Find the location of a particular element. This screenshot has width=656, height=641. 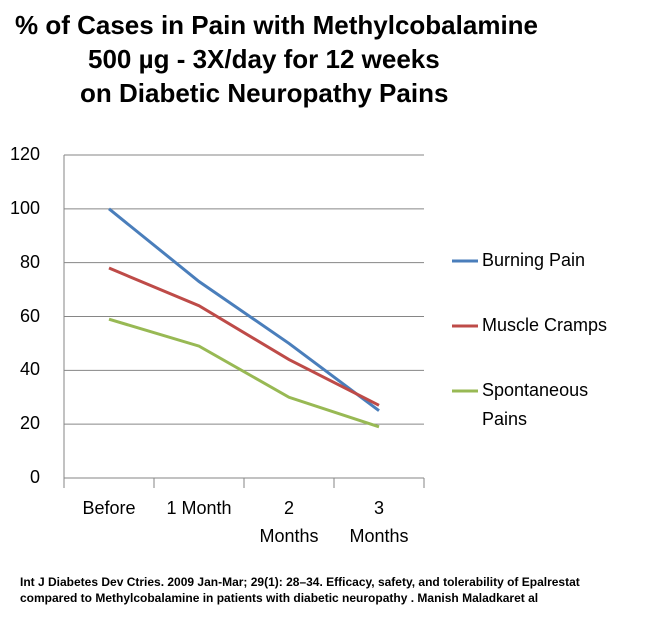

chart-title: on Diabetic Neuropathy Pains is located at coordinates (264, 93).